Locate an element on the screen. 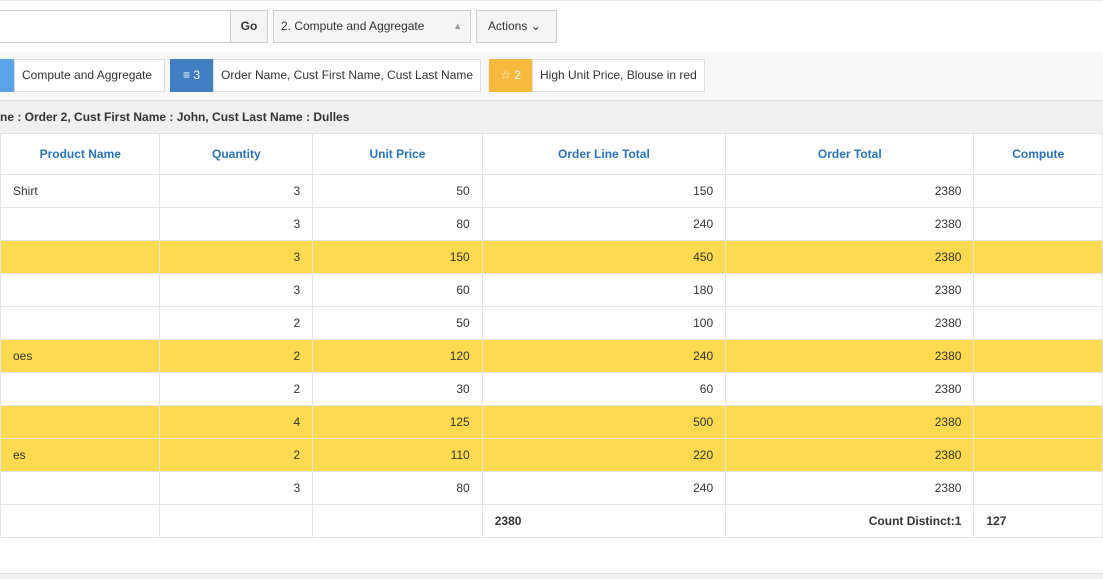 This screenshot has height=579, width=1103. table-cell: Shirt is located at coordinates (80, 191).